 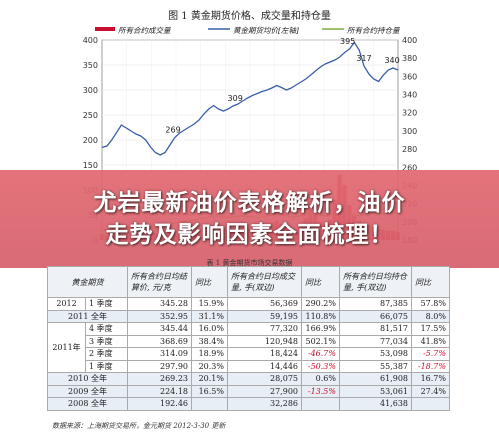 I want to click on header-volume-yoy: 同比, so click(x=320, y=282).